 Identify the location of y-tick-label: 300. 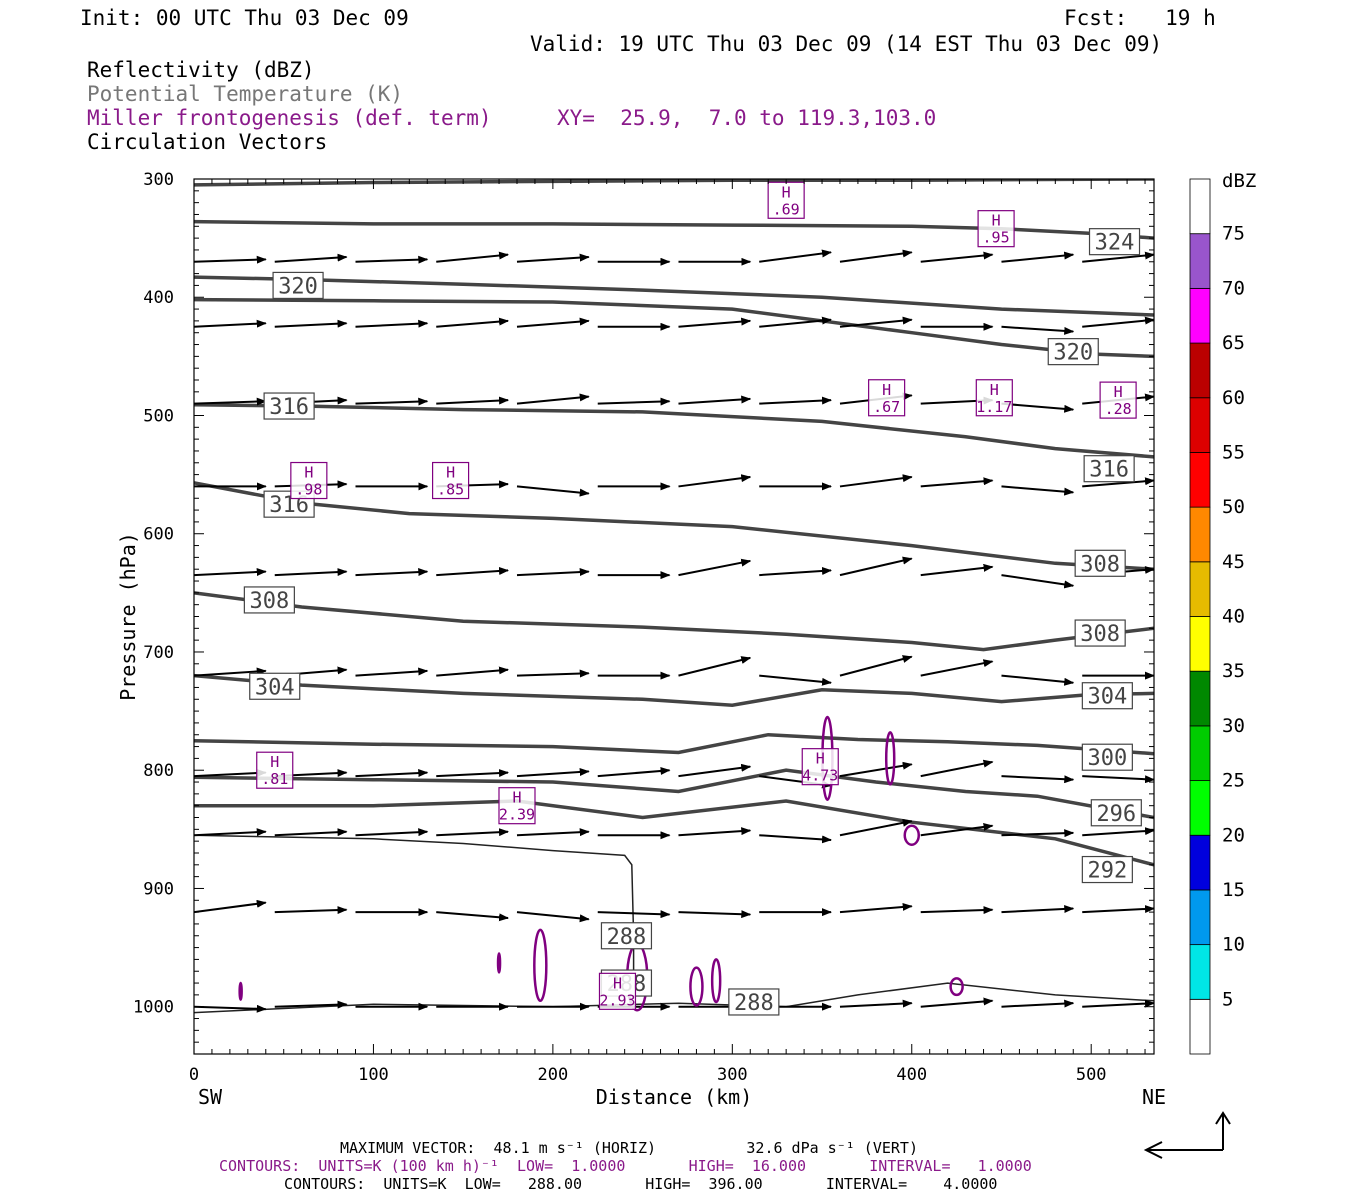
(158, 180).